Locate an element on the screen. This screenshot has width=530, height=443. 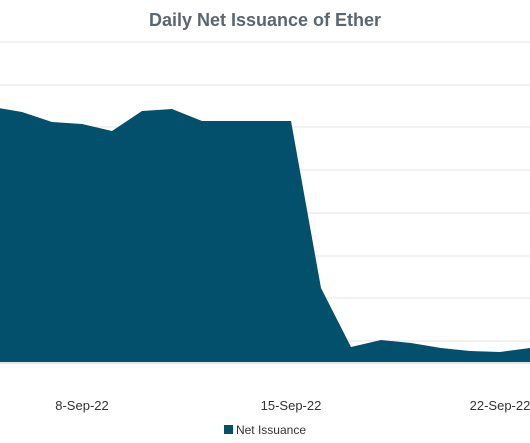
x-tick-label: 22-Sep-22 is located at coordinates (500, 405).